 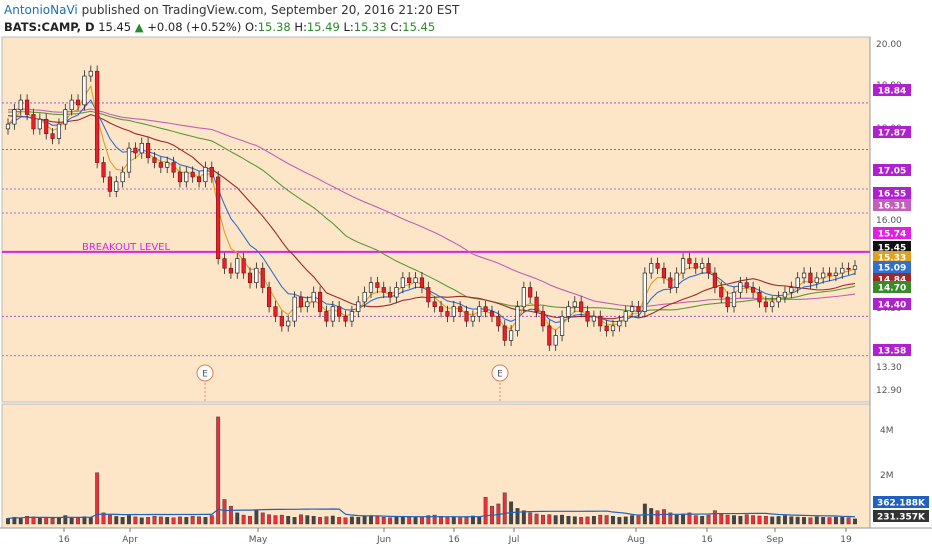 What do you see at coordinates (892, 92) in the screenshot?
I see `price-tag-label: 18.84` at bounding box center [892, 92].